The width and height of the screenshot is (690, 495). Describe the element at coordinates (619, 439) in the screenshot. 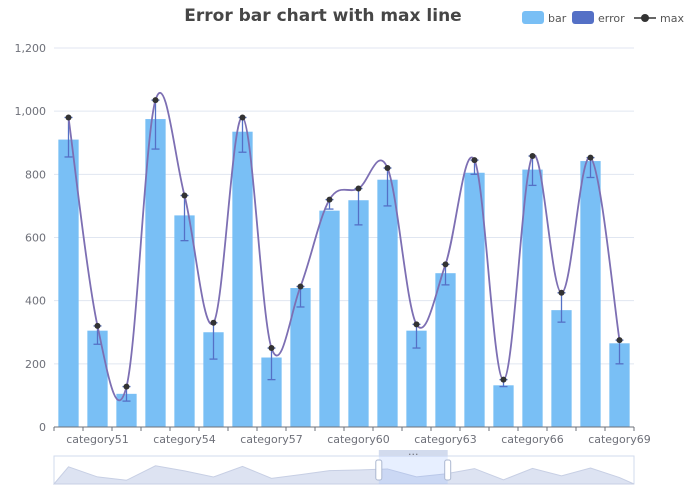

I see `x-tick-label: category69` at that location.